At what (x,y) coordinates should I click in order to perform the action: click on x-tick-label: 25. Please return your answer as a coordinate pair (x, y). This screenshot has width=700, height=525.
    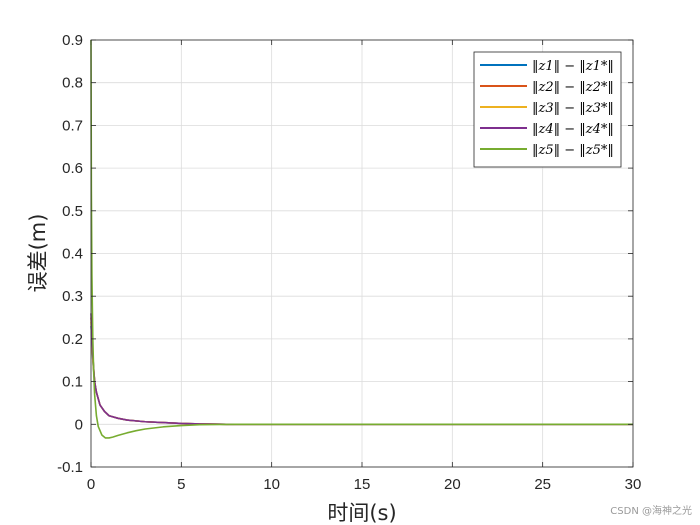
    Looking at the image, I should click on (542, 484).